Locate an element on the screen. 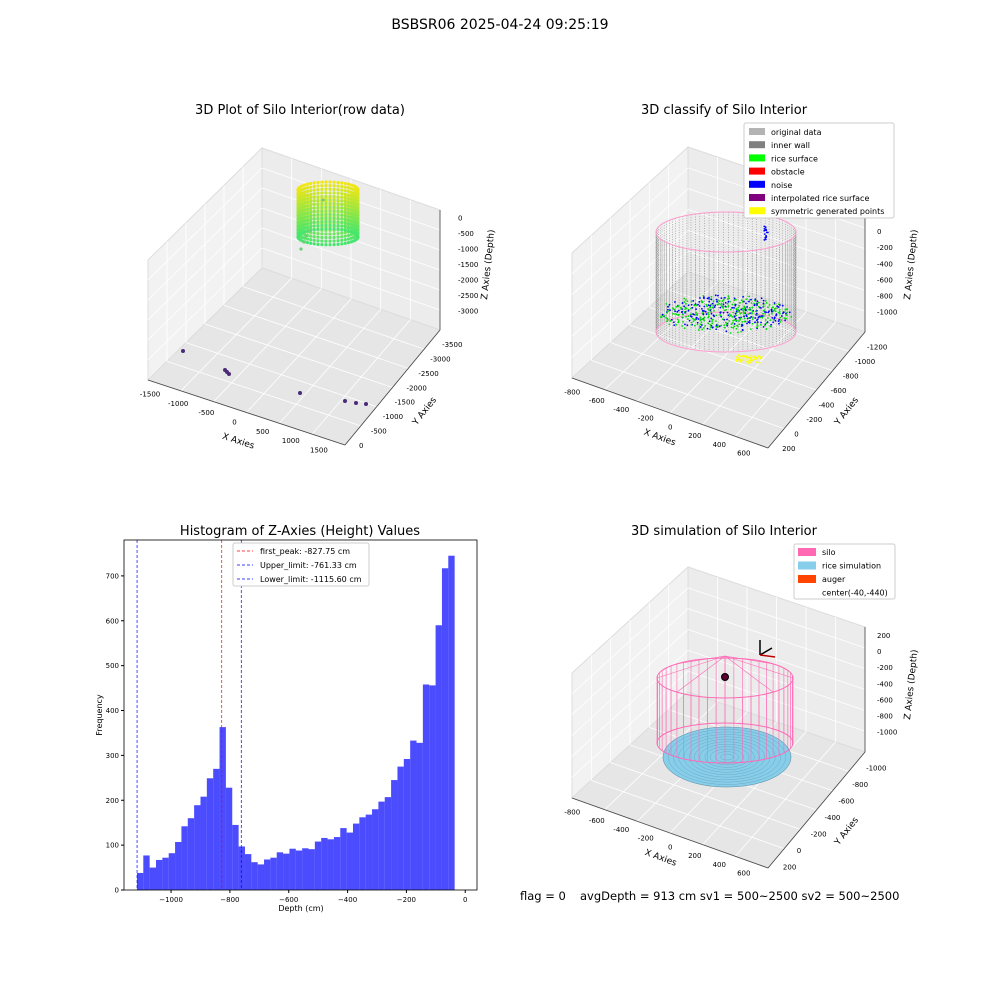 Image resolution: width=1000 pixels, height=1000 pixels. histogram-y-tick-label: 300 is located at coordinates (112, 756).